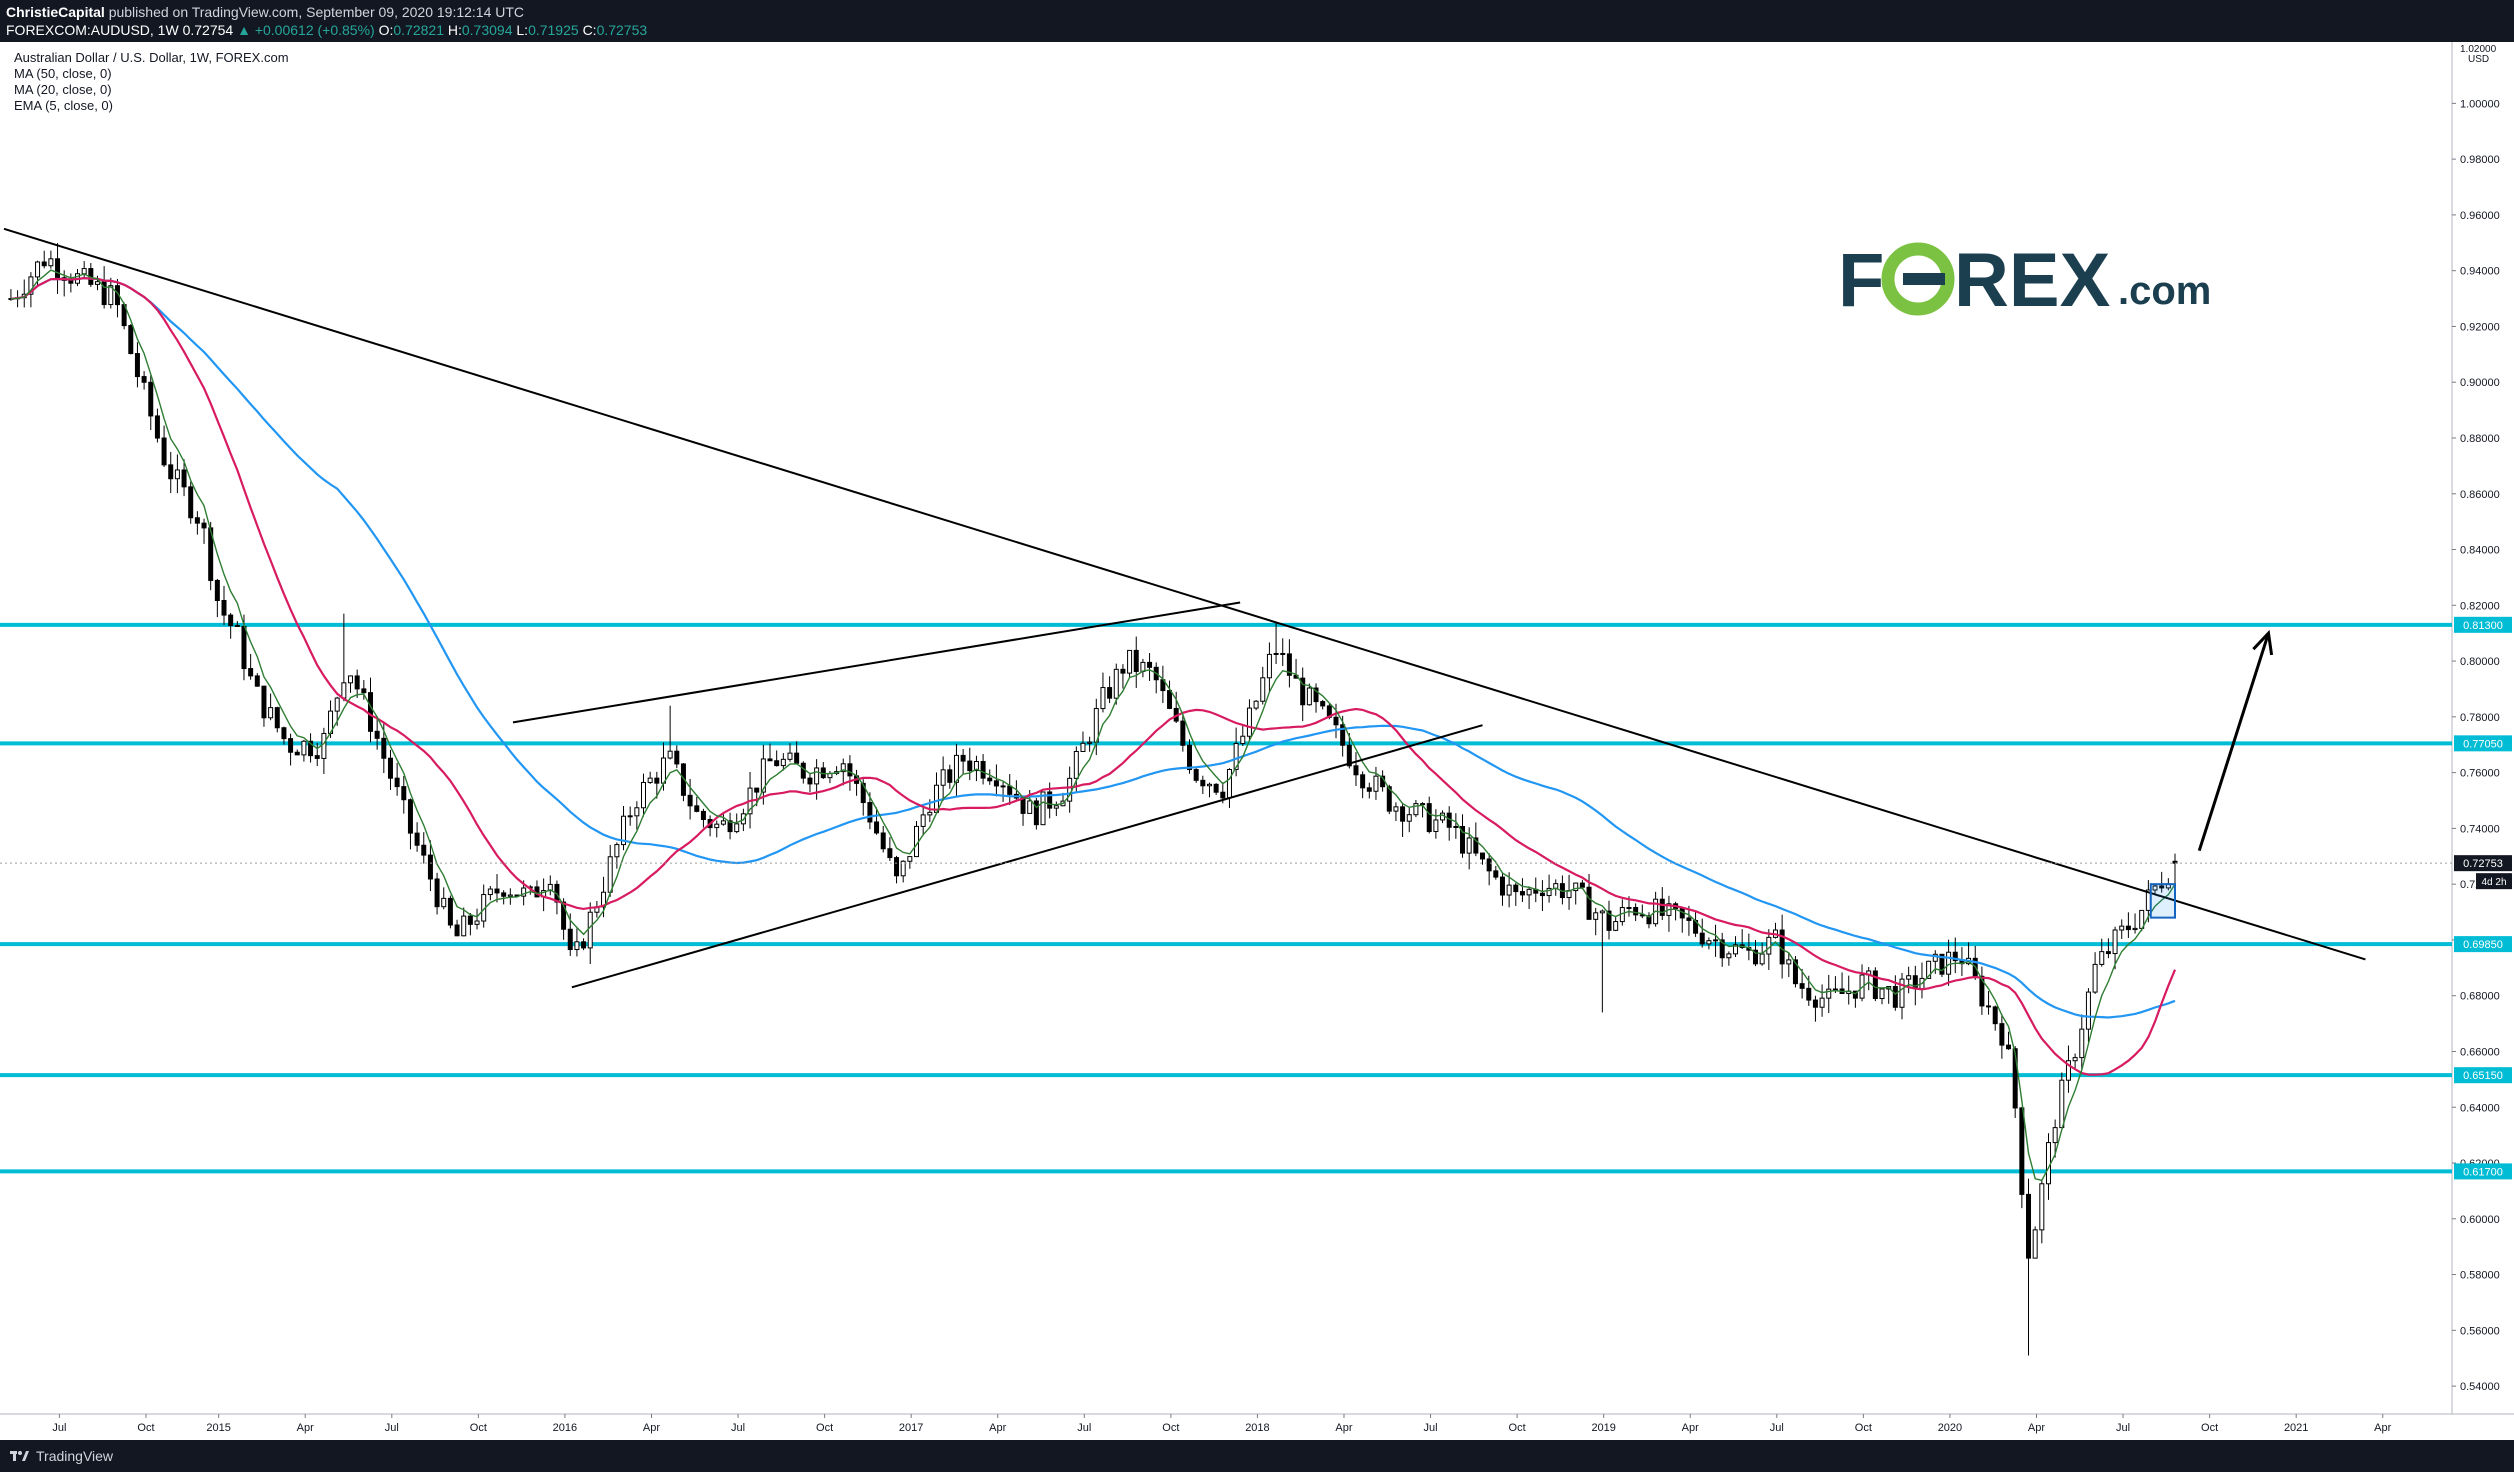 This screenshot has width=2514, height=1472. I want to click on price-axis, so click(2483, 728).